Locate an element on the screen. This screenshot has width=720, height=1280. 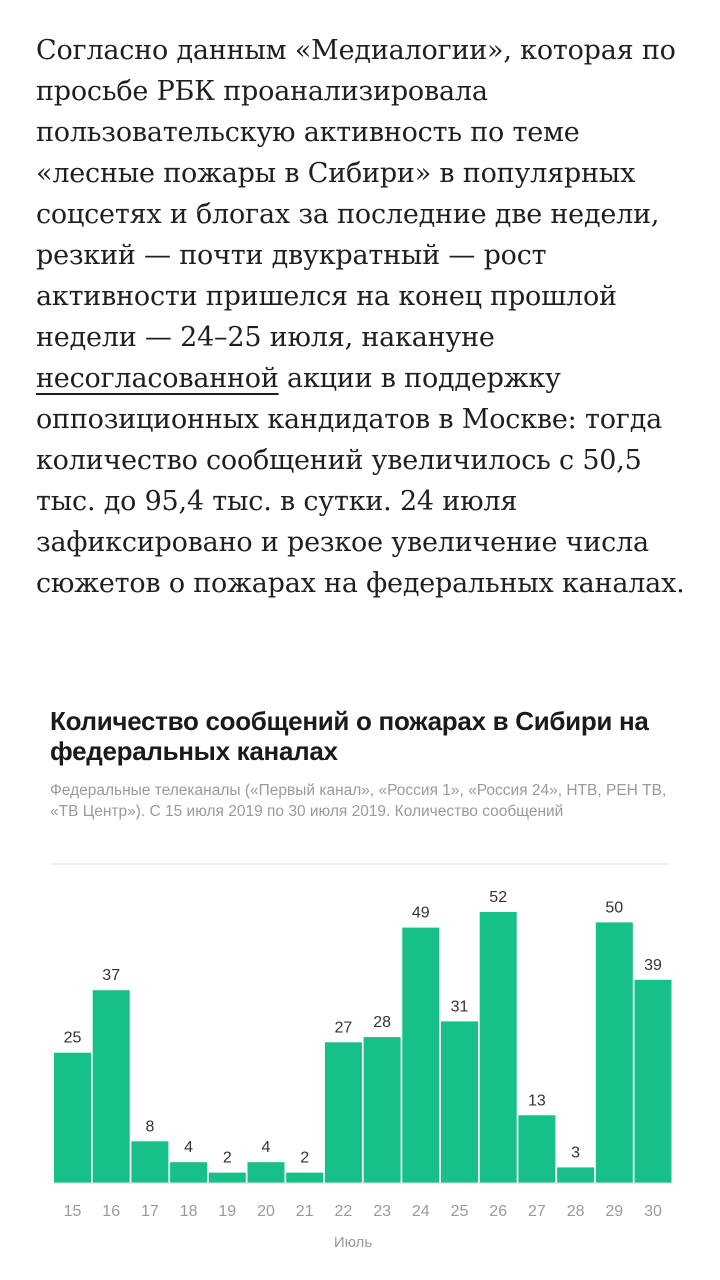
x-tick-label: 17 is located at coordinates (150, 1211).